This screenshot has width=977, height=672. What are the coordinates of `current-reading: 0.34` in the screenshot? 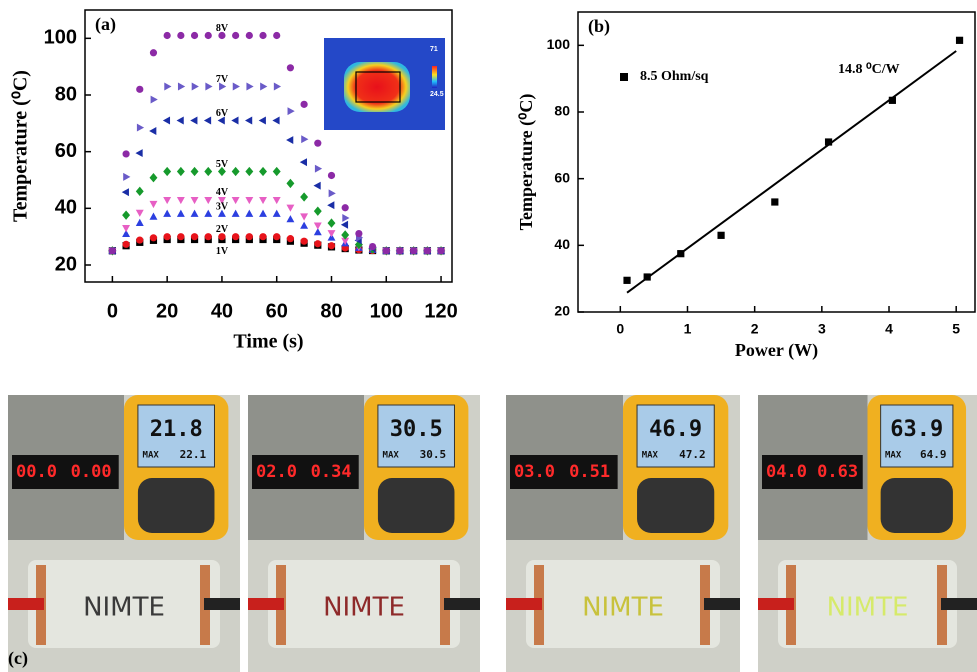 It's located at (331, 472).